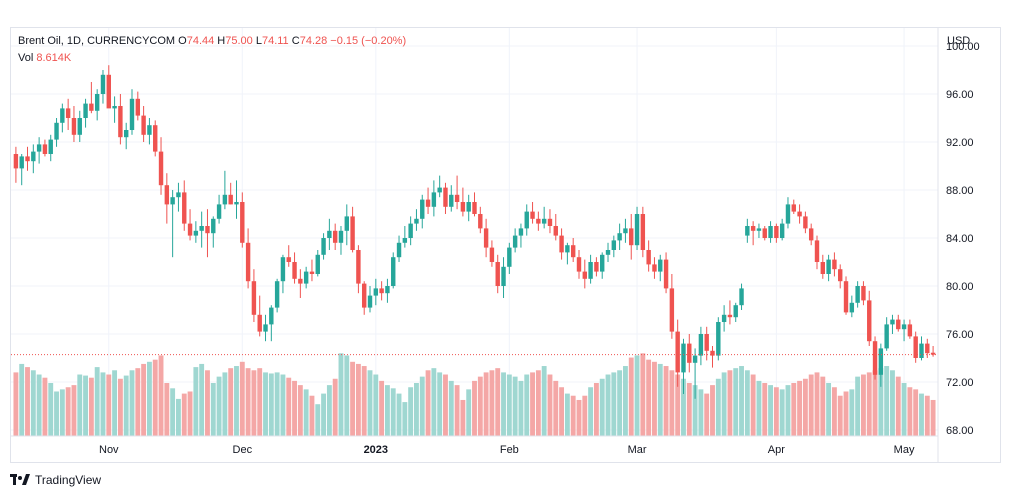  Describe the element at coordinates (960, 239) in the screenshot. I see `y-tick-label: 84.00` at that location.